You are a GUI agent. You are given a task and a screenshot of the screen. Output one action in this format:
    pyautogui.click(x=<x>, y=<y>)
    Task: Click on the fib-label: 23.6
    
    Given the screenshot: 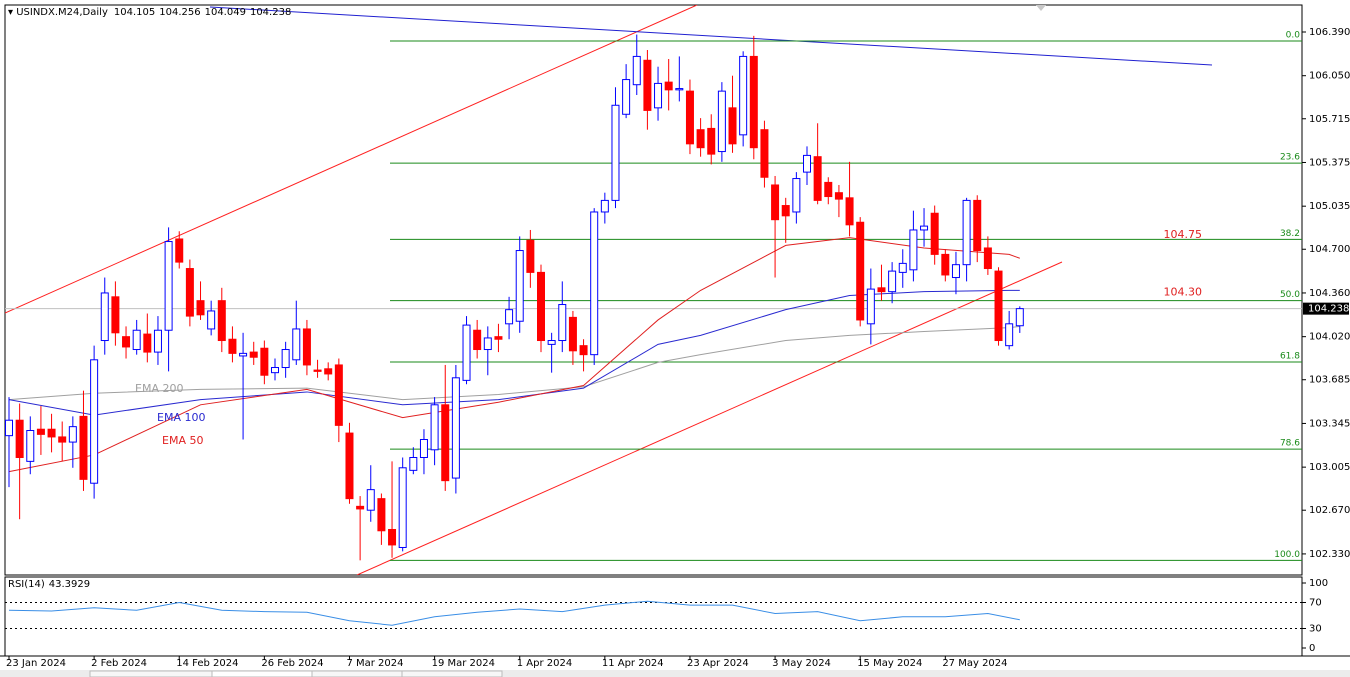 What is the action you would take?
    pyautogui.click(x=1290, y=158)
    